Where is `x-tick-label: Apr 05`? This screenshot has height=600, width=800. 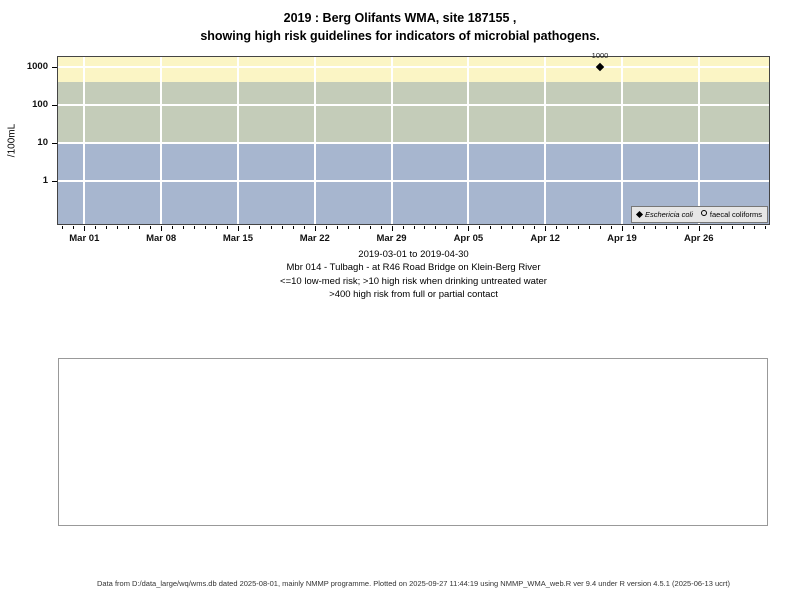 x-tick-label: Apr 05 is located at coordinates (468, 238).